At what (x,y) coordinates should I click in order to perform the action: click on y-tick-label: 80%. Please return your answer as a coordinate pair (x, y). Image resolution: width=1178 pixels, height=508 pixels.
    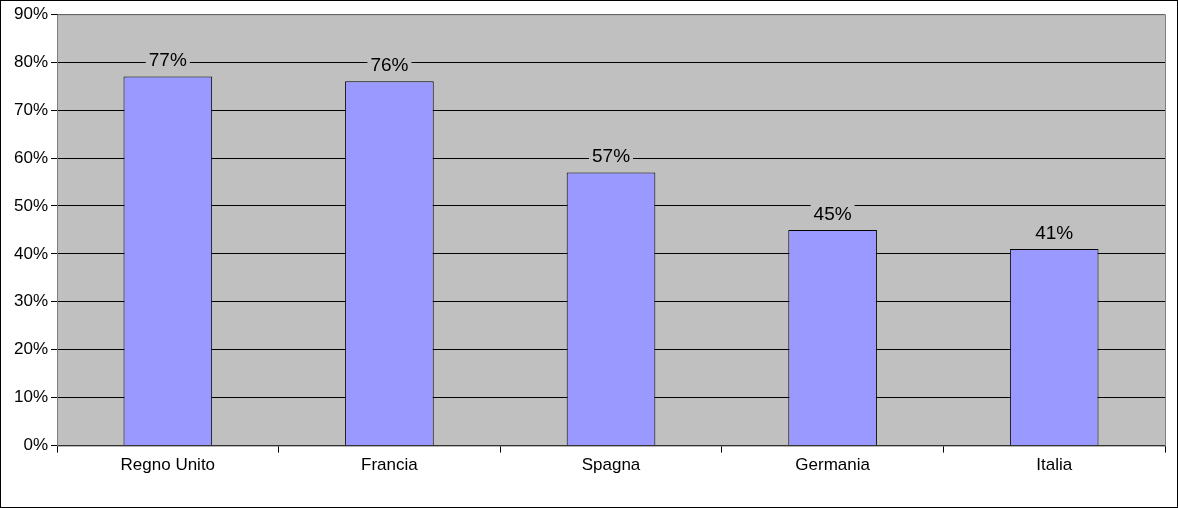
    Looking at the image, I should click on (31, 61).